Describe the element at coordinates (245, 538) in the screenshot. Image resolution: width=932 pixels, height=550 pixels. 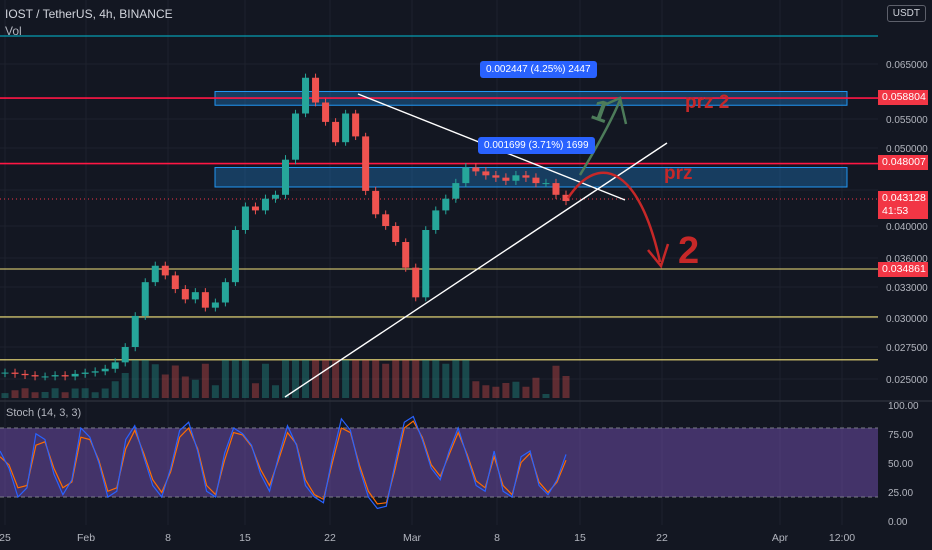
I see `x-axis-tick: 15` at that location.